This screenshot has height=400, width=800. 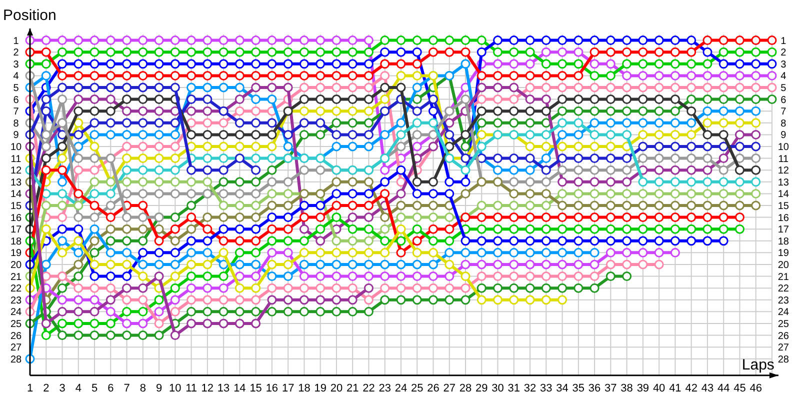 I want to click on x-tick-label: 43, so click(x=707, y=388).